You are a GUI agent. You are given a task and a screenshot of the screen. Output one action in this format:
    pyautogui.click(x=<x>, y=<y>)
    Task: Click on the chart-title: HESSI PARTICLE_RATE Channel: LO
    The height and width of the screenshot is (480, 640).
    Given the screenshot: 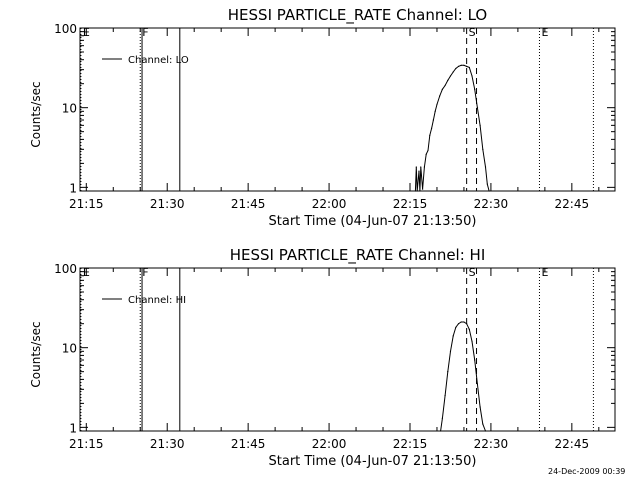 What is the action you would take?
    pyautogui.click(x=357, y=15)
    